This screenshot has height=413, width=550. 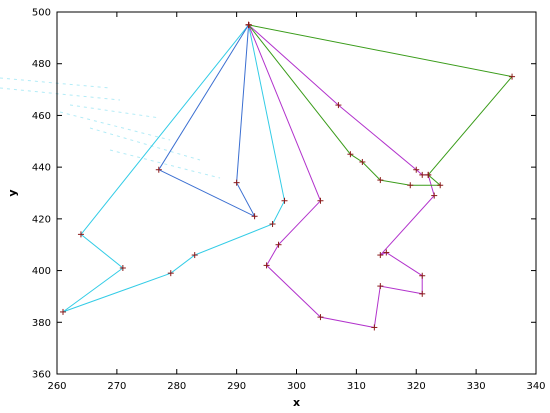 I want to click on x-tick-label-1: 270, so click(x=116, y=386).